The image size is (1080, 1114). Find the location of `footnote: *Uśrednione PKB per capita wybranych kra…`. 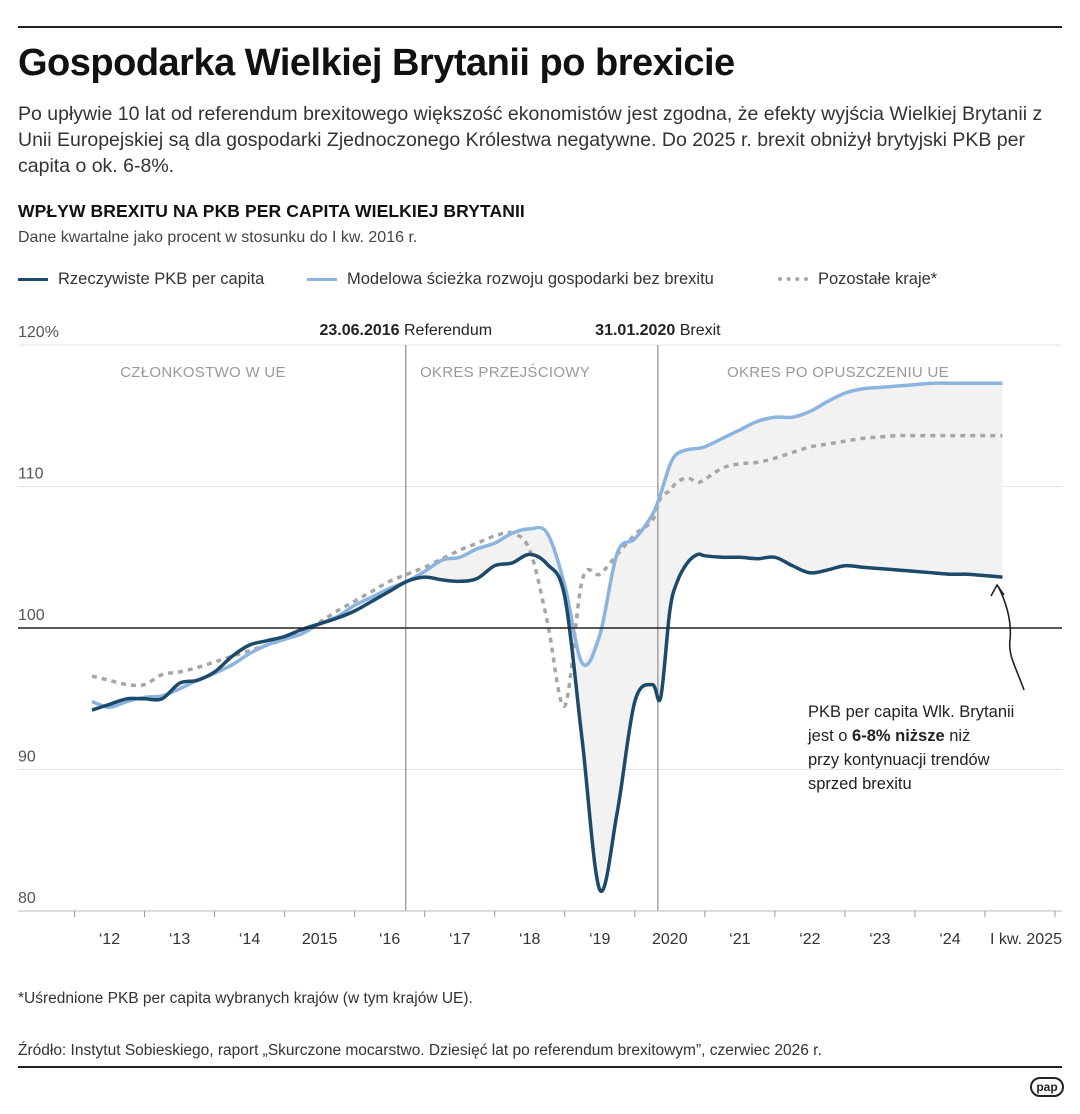

footnote: *Uśrednione PKB per capita wybranych kra… is located at coordinates (245, 998).